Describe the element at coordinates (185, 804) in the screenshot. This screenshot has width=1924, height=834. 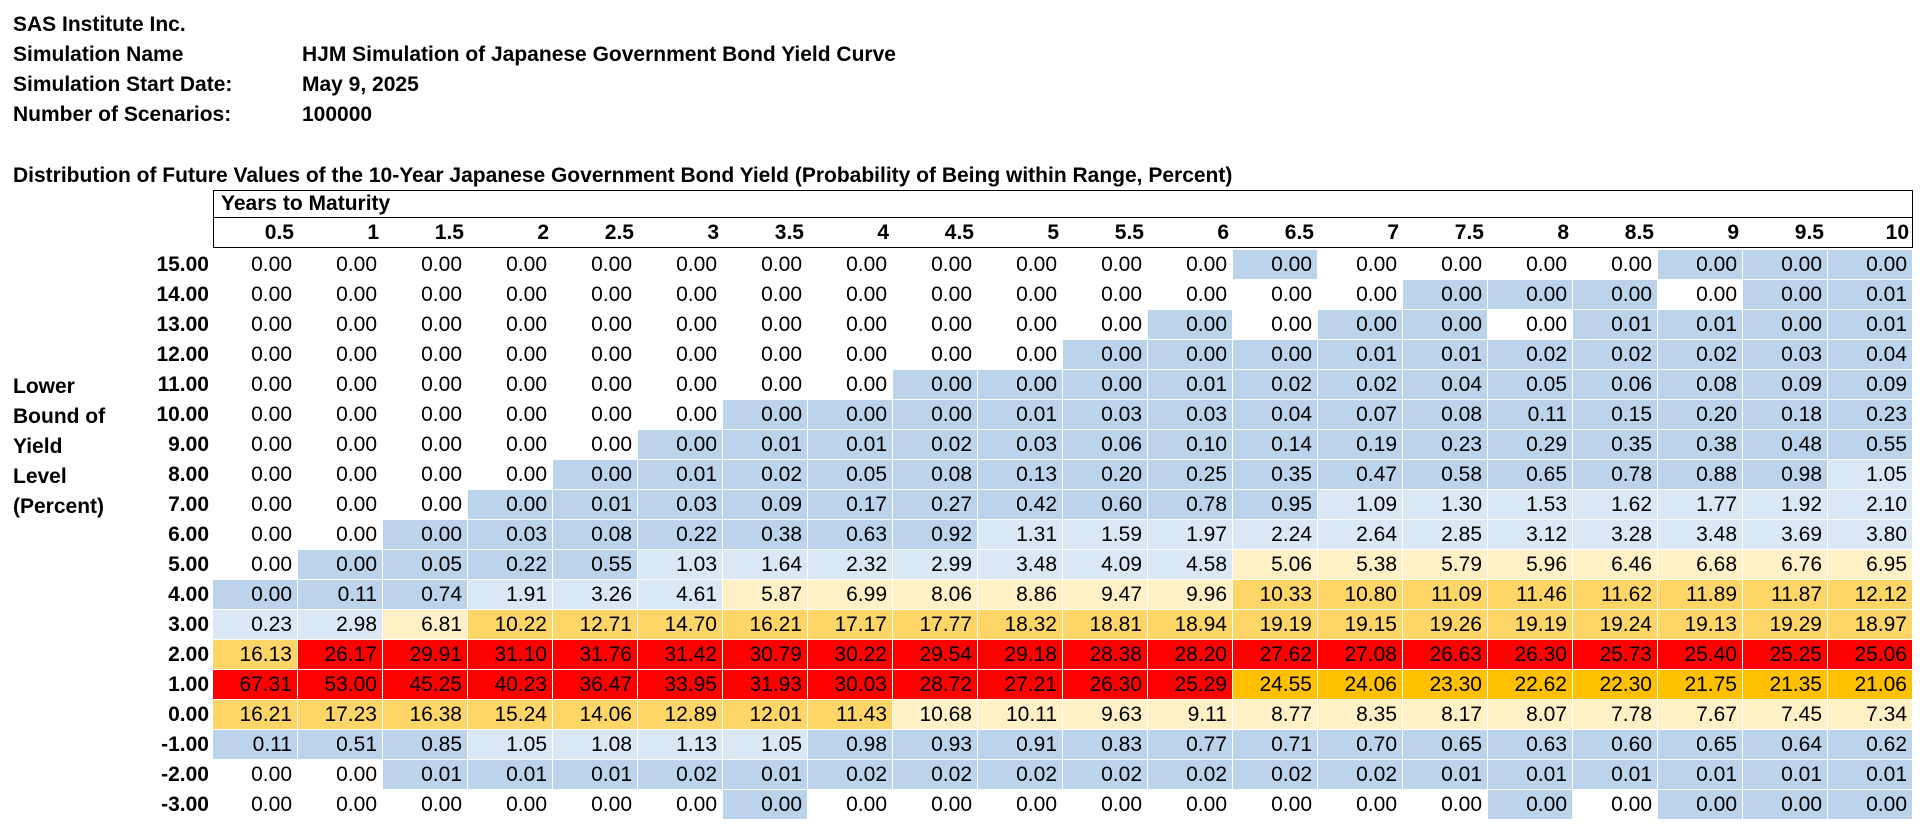
I see `row-bound-label: -3.00` at that location.